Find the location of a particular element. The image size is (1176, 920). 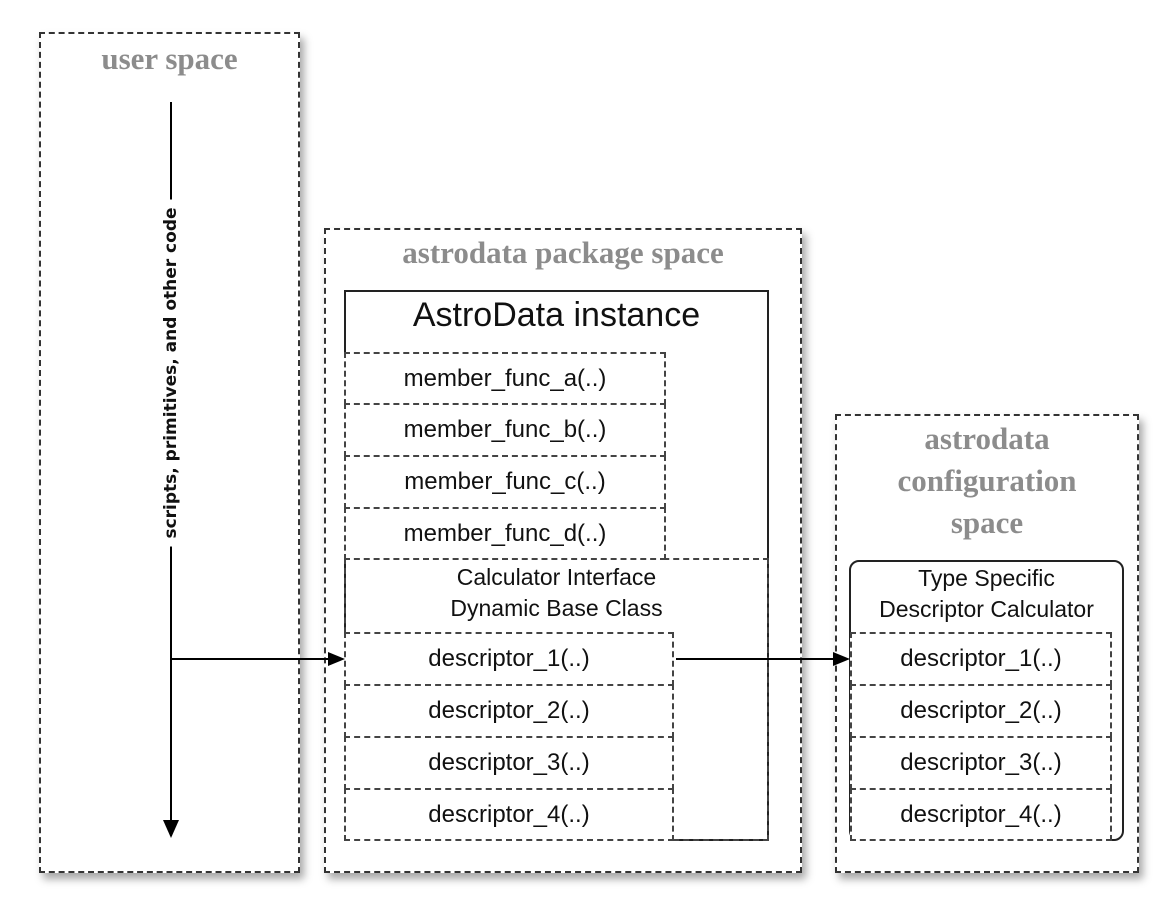

calculator-interface-label-line2: Dynamic Base Class is located at coordinates (556, 608).